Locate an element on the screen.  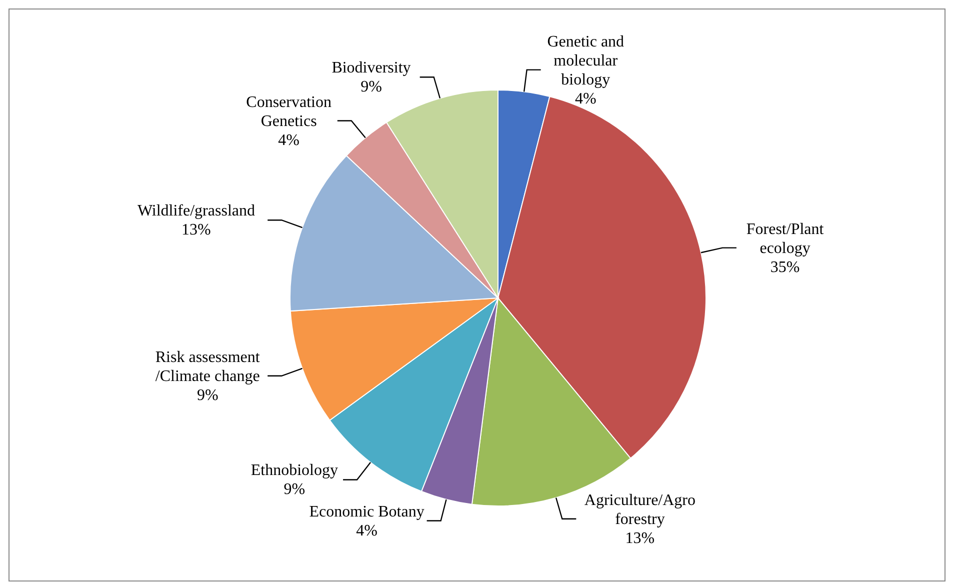
slice-label: Forest/Plant ecology is located at coordinates (785, 238).